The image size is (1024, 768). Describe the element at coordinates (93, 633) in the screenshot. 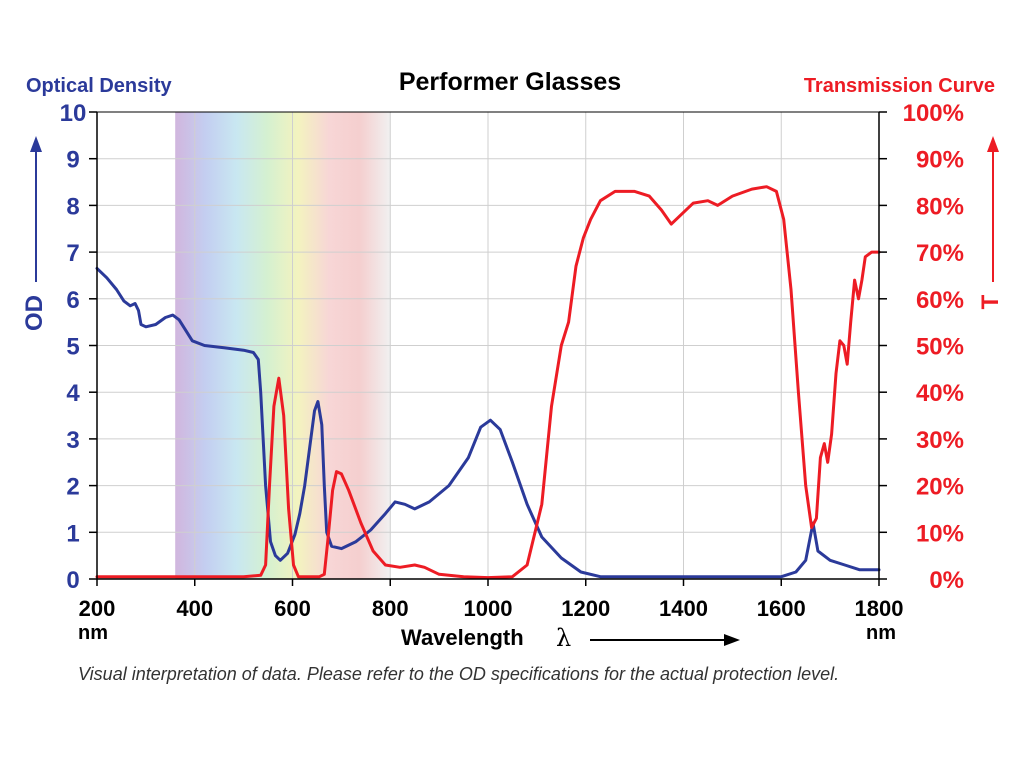

I see `x-unit-left: nm` at that location.